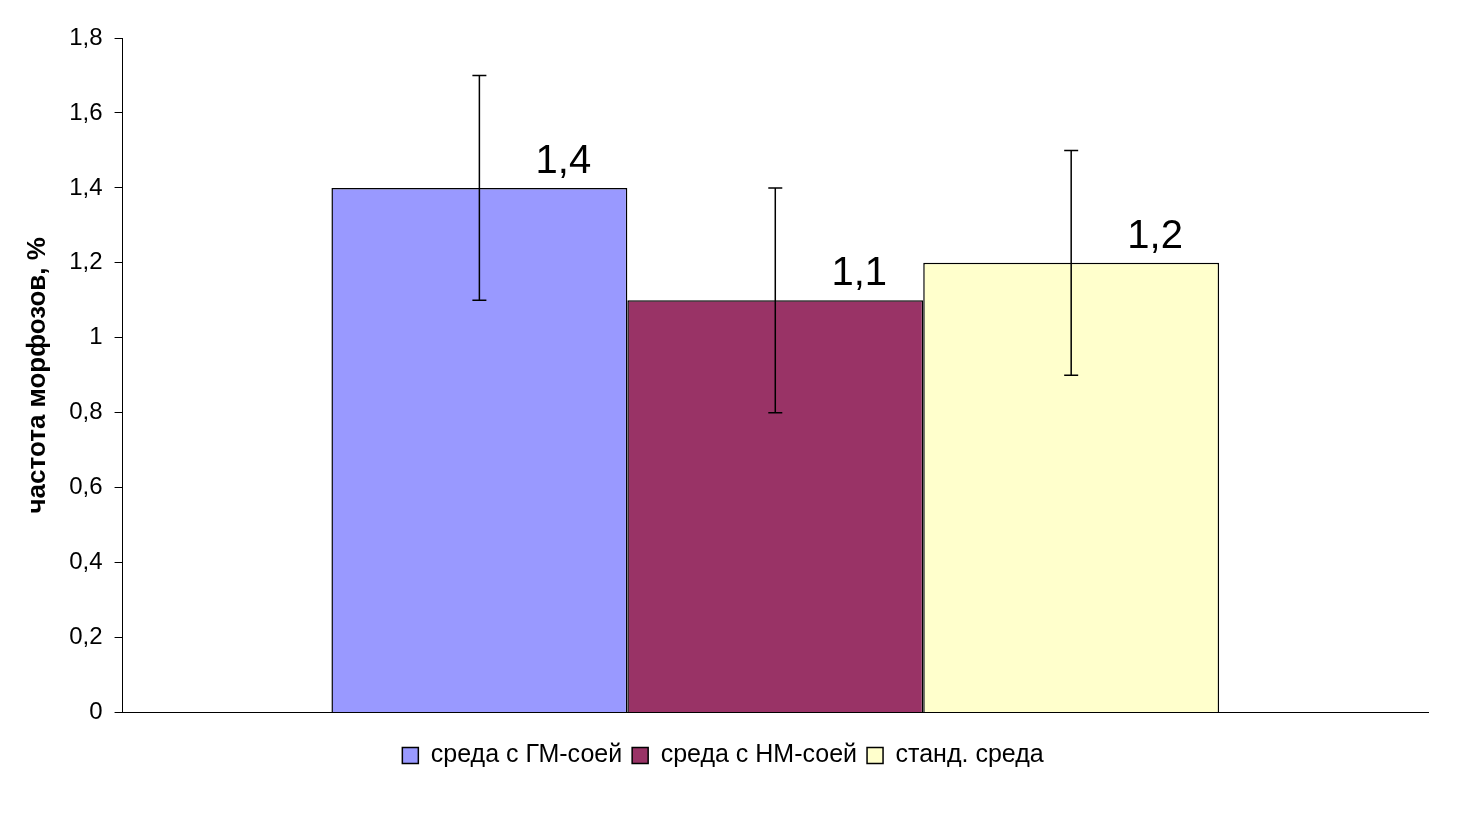 Image resolution: width=1472 pixels, height=835 pixels. What do you see at coordinates (526, 753) in the screenshot?
I see `legend-label: среда с ГМ-соей` at bounding box center [526, 753].